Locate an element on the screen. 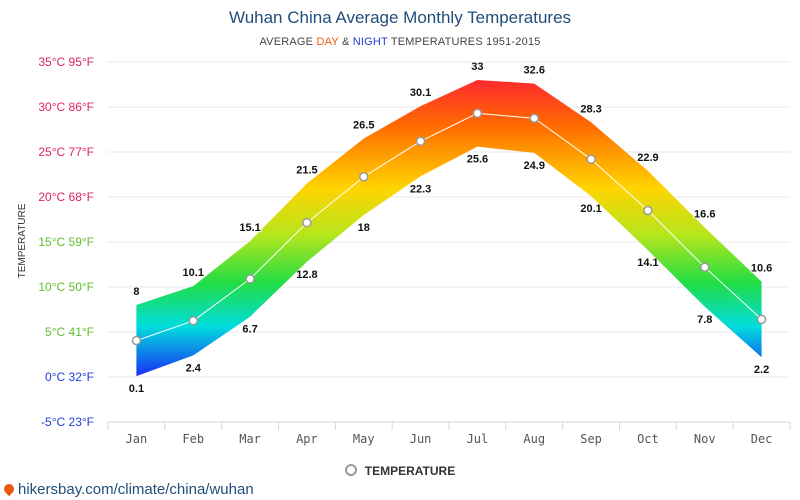  x-tick-label: Jun is located at coordinates (421, 439).